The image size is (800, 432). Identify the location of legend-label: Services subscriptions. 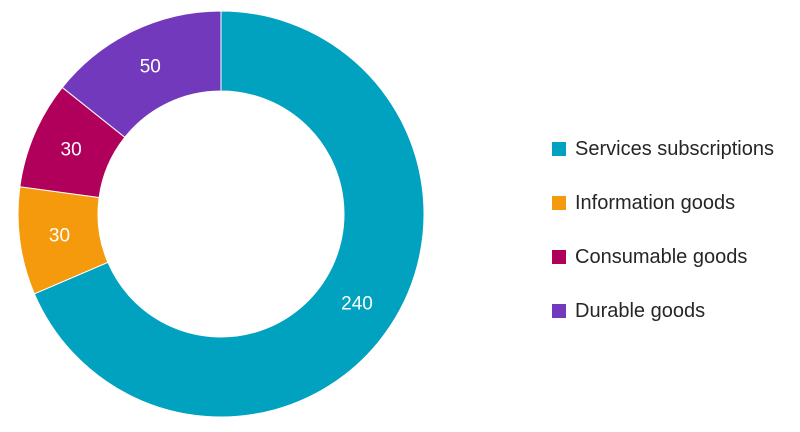
(674, 148).